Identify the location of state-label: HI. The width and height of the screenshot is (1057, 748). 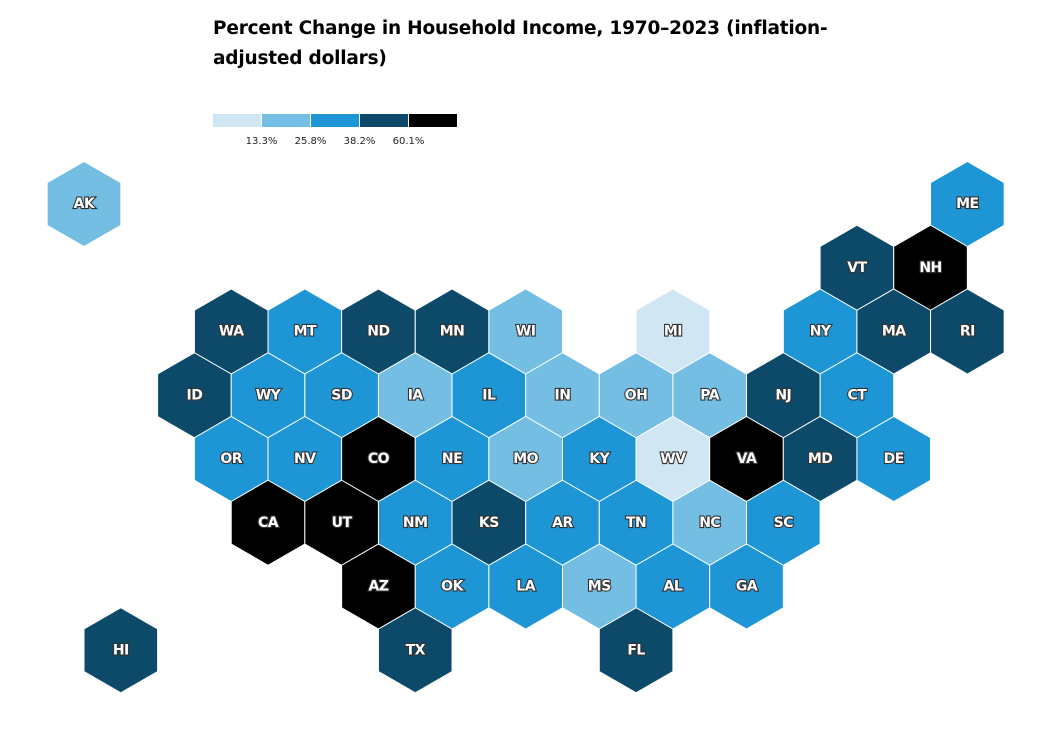
(121, 650).